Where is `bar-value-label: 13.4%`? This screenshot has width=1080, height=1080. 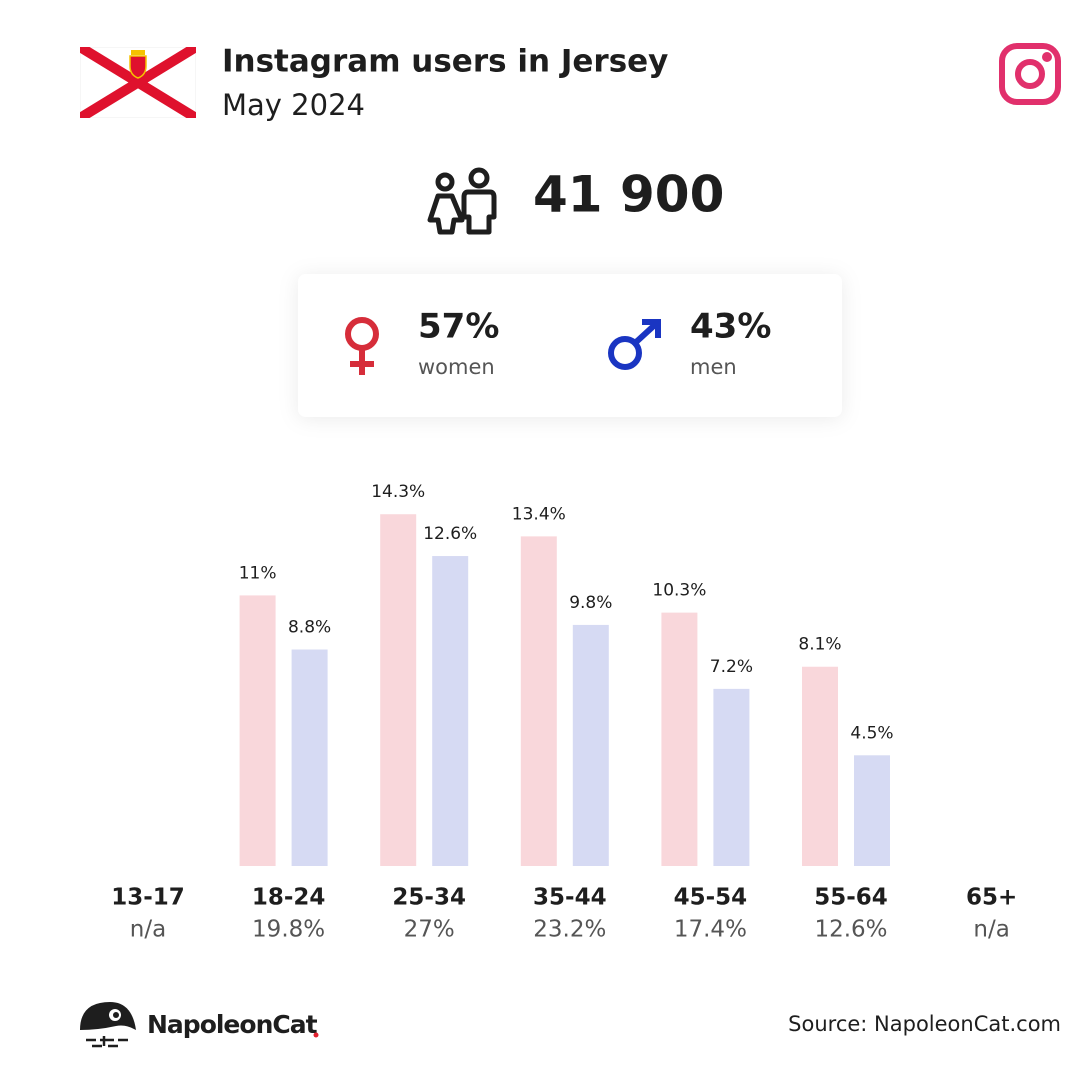
bar-value-label: 13.4% is located at coordinates (539, 514).